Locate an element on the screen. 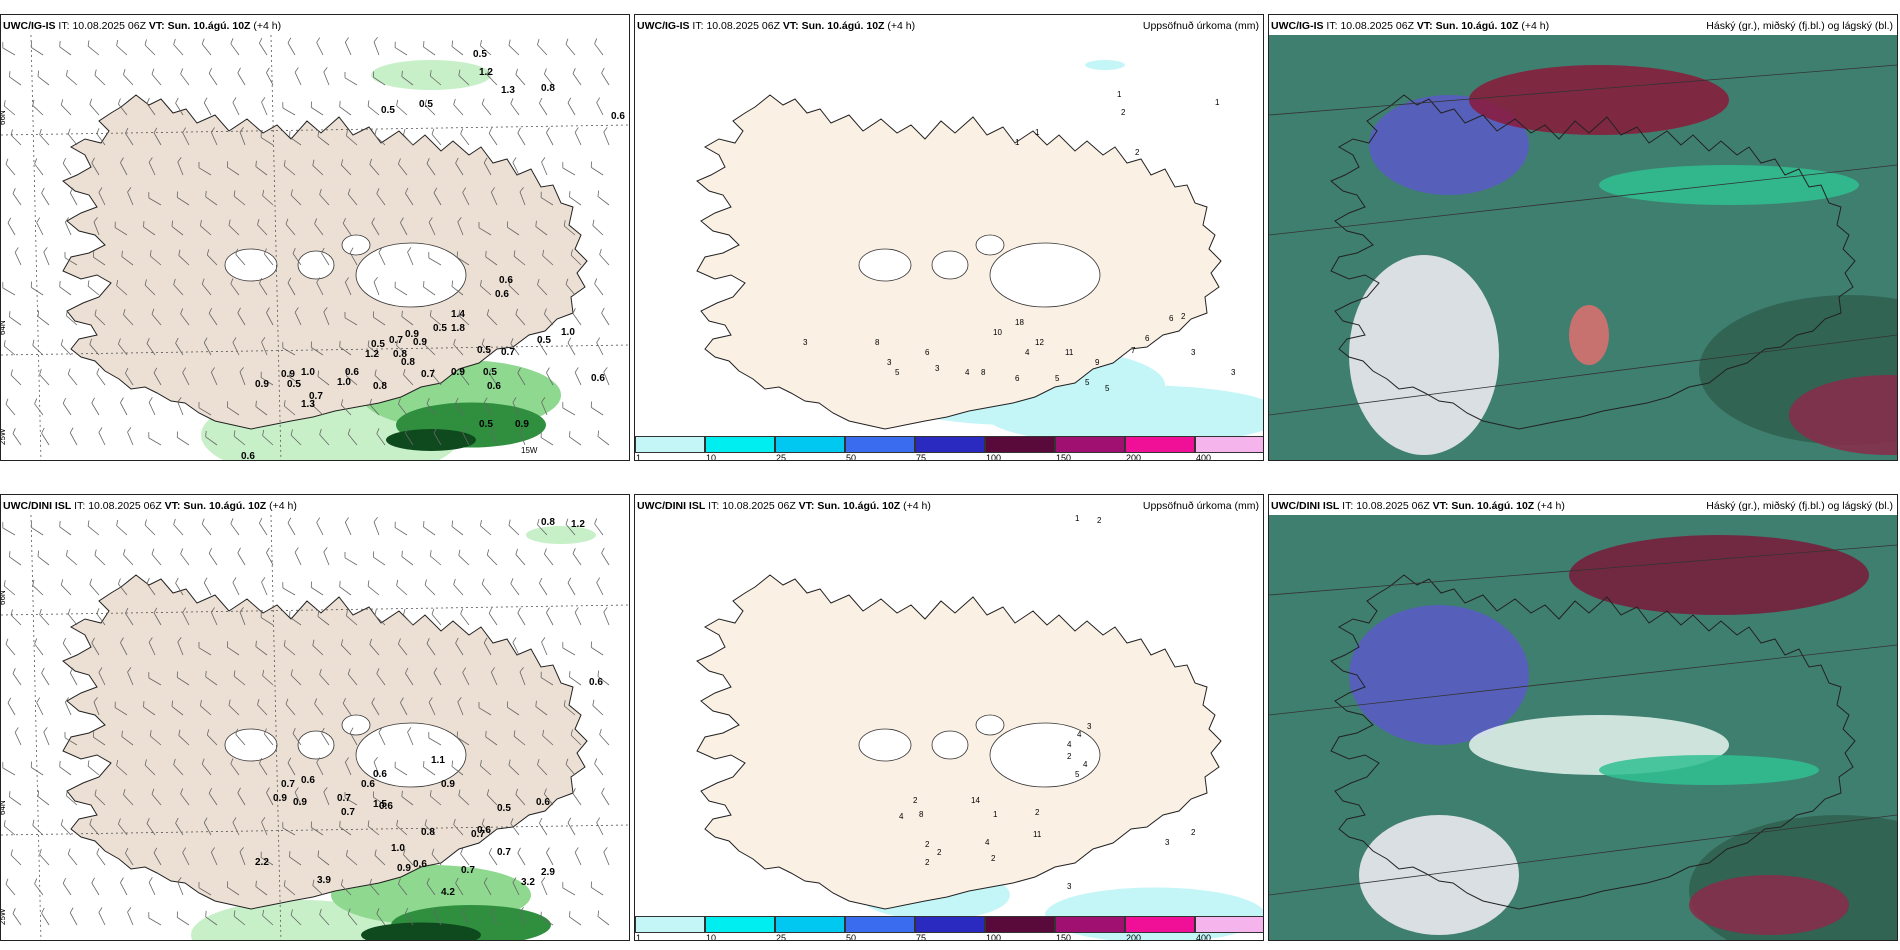 This screenshot has height=950, width=1900. graticule-label: 64N is located at coordinates (4, 807).